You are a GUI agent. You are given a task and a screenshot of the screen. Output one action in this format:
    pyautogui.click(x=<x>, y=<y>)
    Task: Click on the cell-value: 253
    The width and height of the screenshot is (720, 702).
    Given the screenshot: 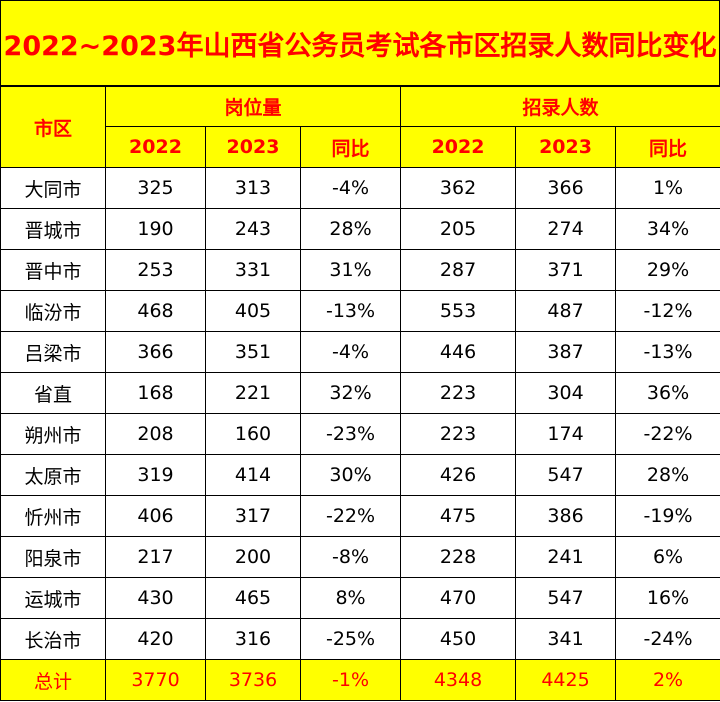 What is the action you would take?
    pyautogui.click(x=155, y=270)
    